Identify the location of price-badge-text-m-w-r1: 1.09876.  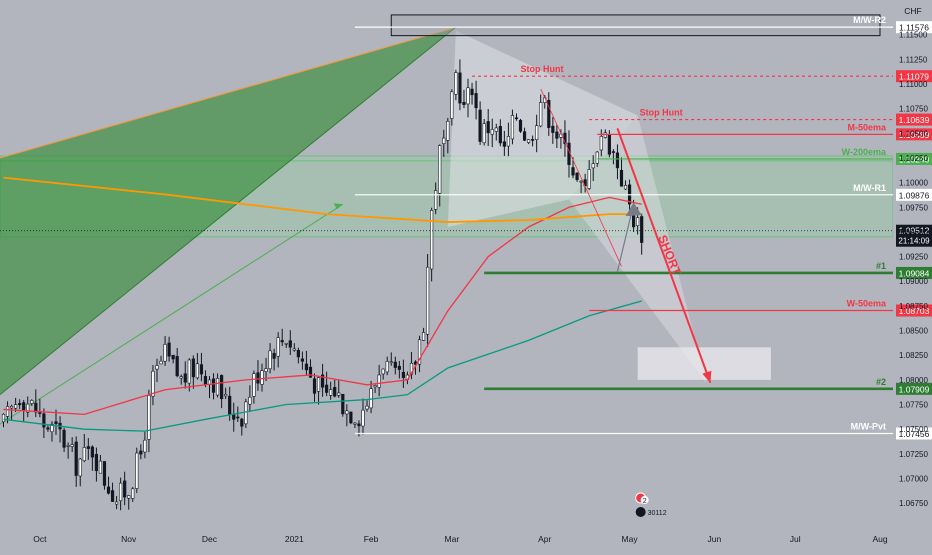
(914, 195).